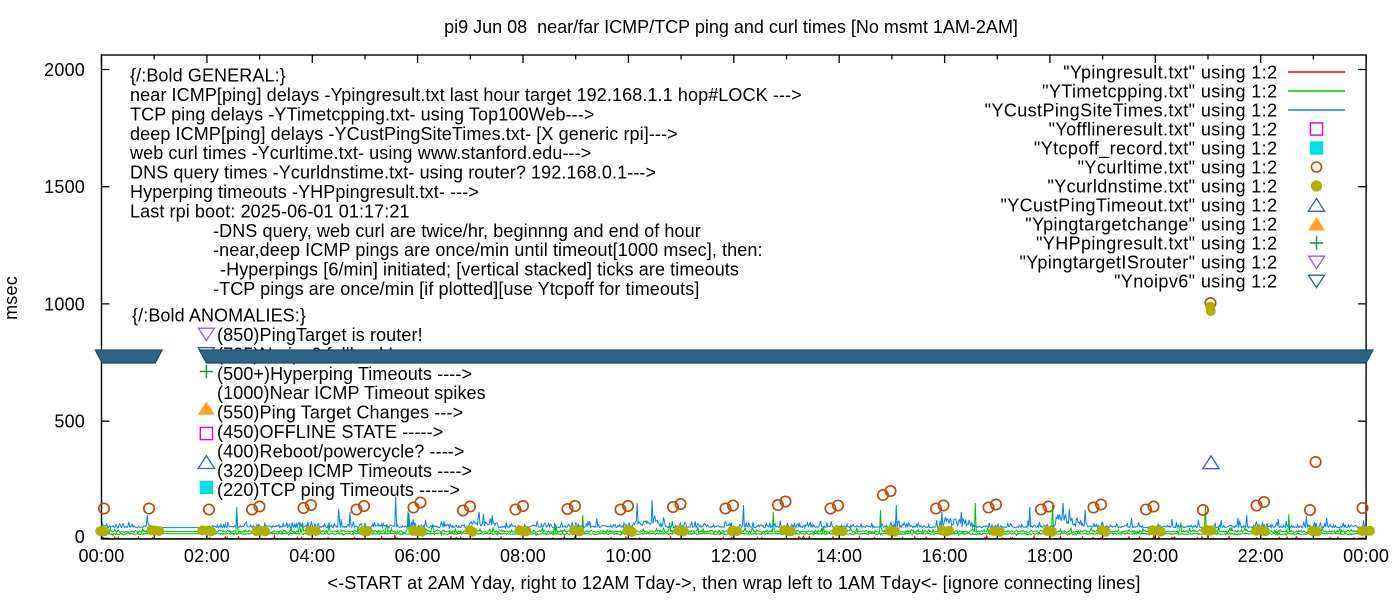  I want to click on svg-text: "Ypingtargetchange" using 1:2, so click(1151, 225).